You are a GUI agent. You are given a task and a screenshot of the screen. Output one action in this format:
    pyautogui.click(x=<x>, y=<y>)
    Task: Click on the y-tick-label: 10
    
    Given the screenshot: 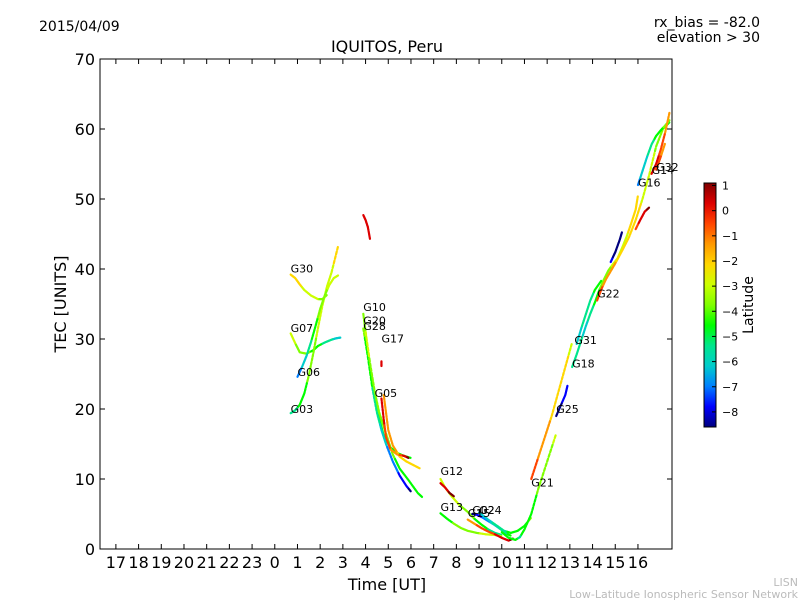 What is the action you would take?
    pyautogui.click(x=85, y=479)
    